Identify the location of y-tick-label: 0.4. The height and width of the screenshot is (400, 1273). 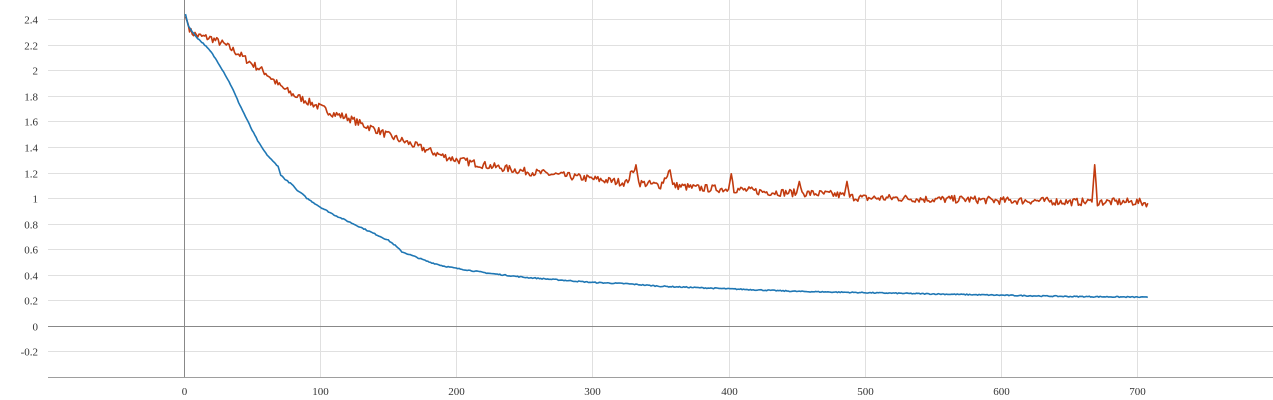
(31, 277).